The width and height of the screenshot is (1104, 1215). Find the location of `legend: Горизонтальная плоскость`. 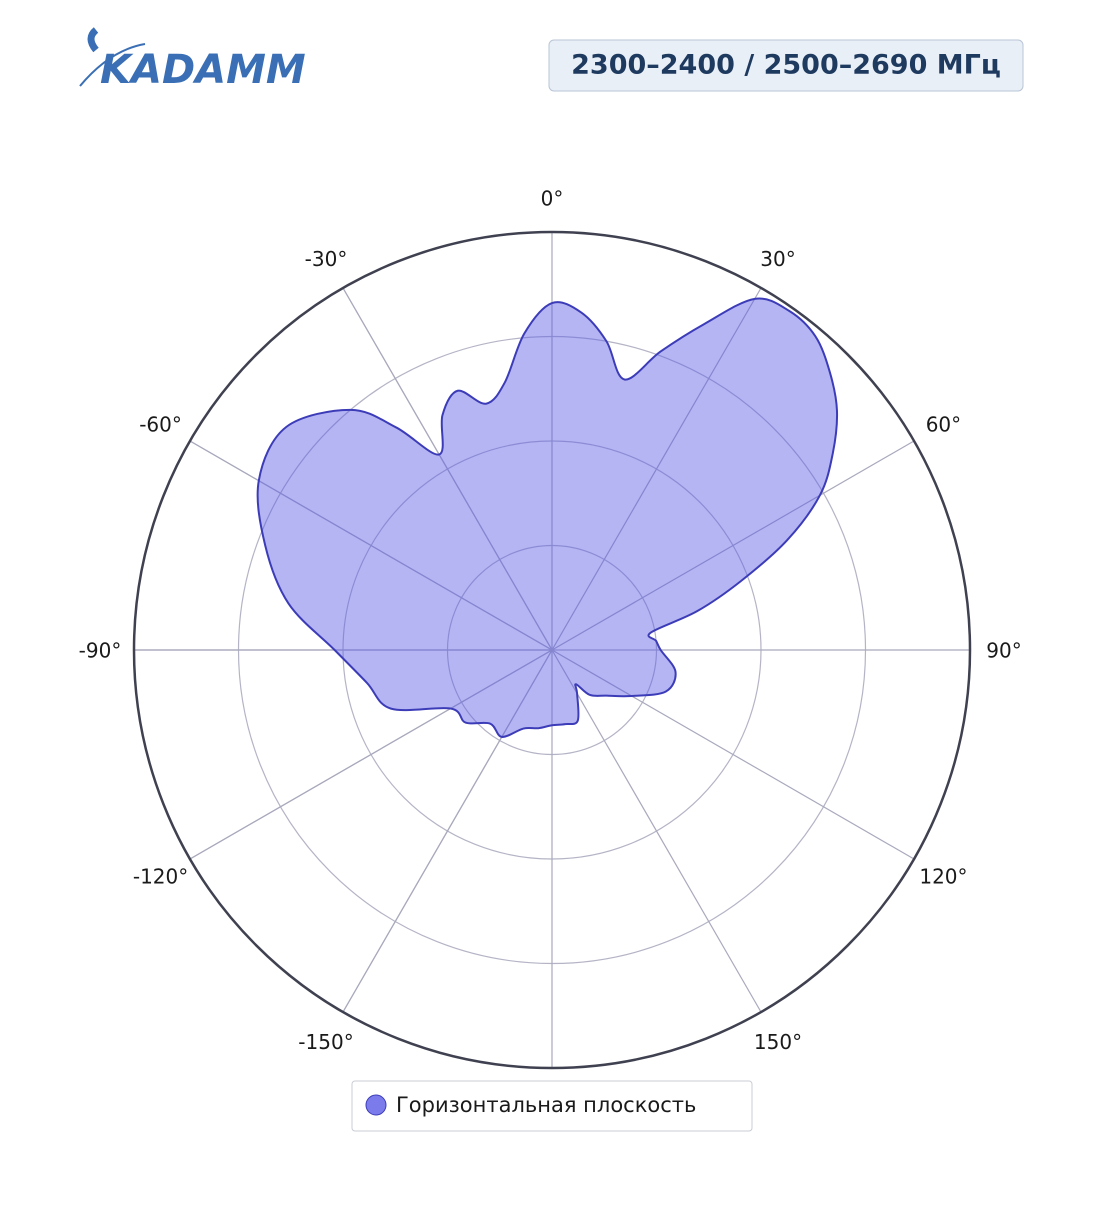

legend: Горизонтальная плоскость is located at coordinates (530, 1105).